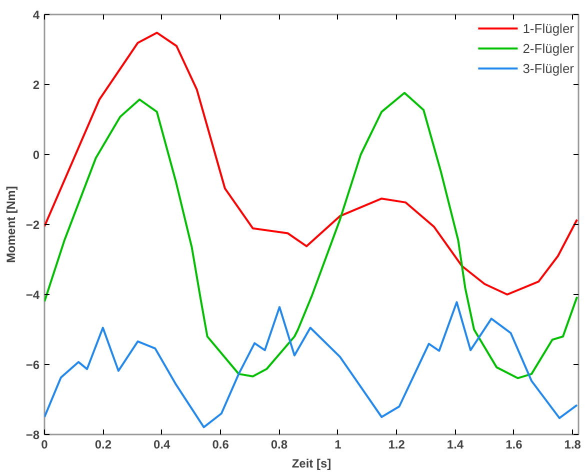  What do you see at coordinates (312, 463) in the screenshot?
I see `x-axis-title: Zeit [s]` at bounding box center [312, 463].